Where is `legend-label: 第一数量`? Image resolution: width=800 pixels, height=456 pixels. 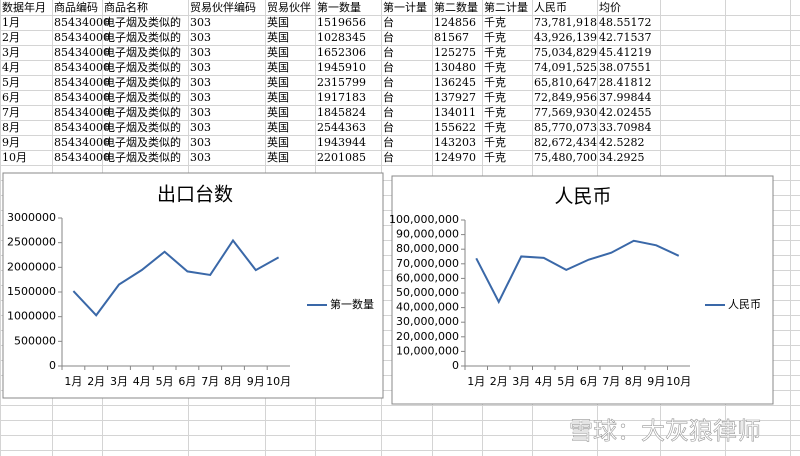 legend-label: 第一数量 is located at coordinates (352, 304).